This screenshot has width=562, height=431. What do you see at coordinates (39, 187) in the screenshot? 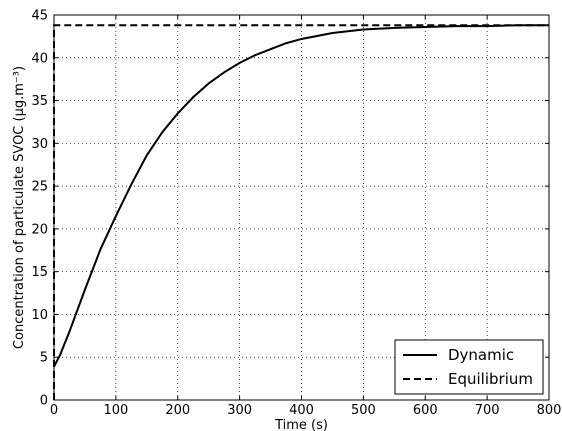
I see `y-tick-label: 25` at bounding box center [39, 187].